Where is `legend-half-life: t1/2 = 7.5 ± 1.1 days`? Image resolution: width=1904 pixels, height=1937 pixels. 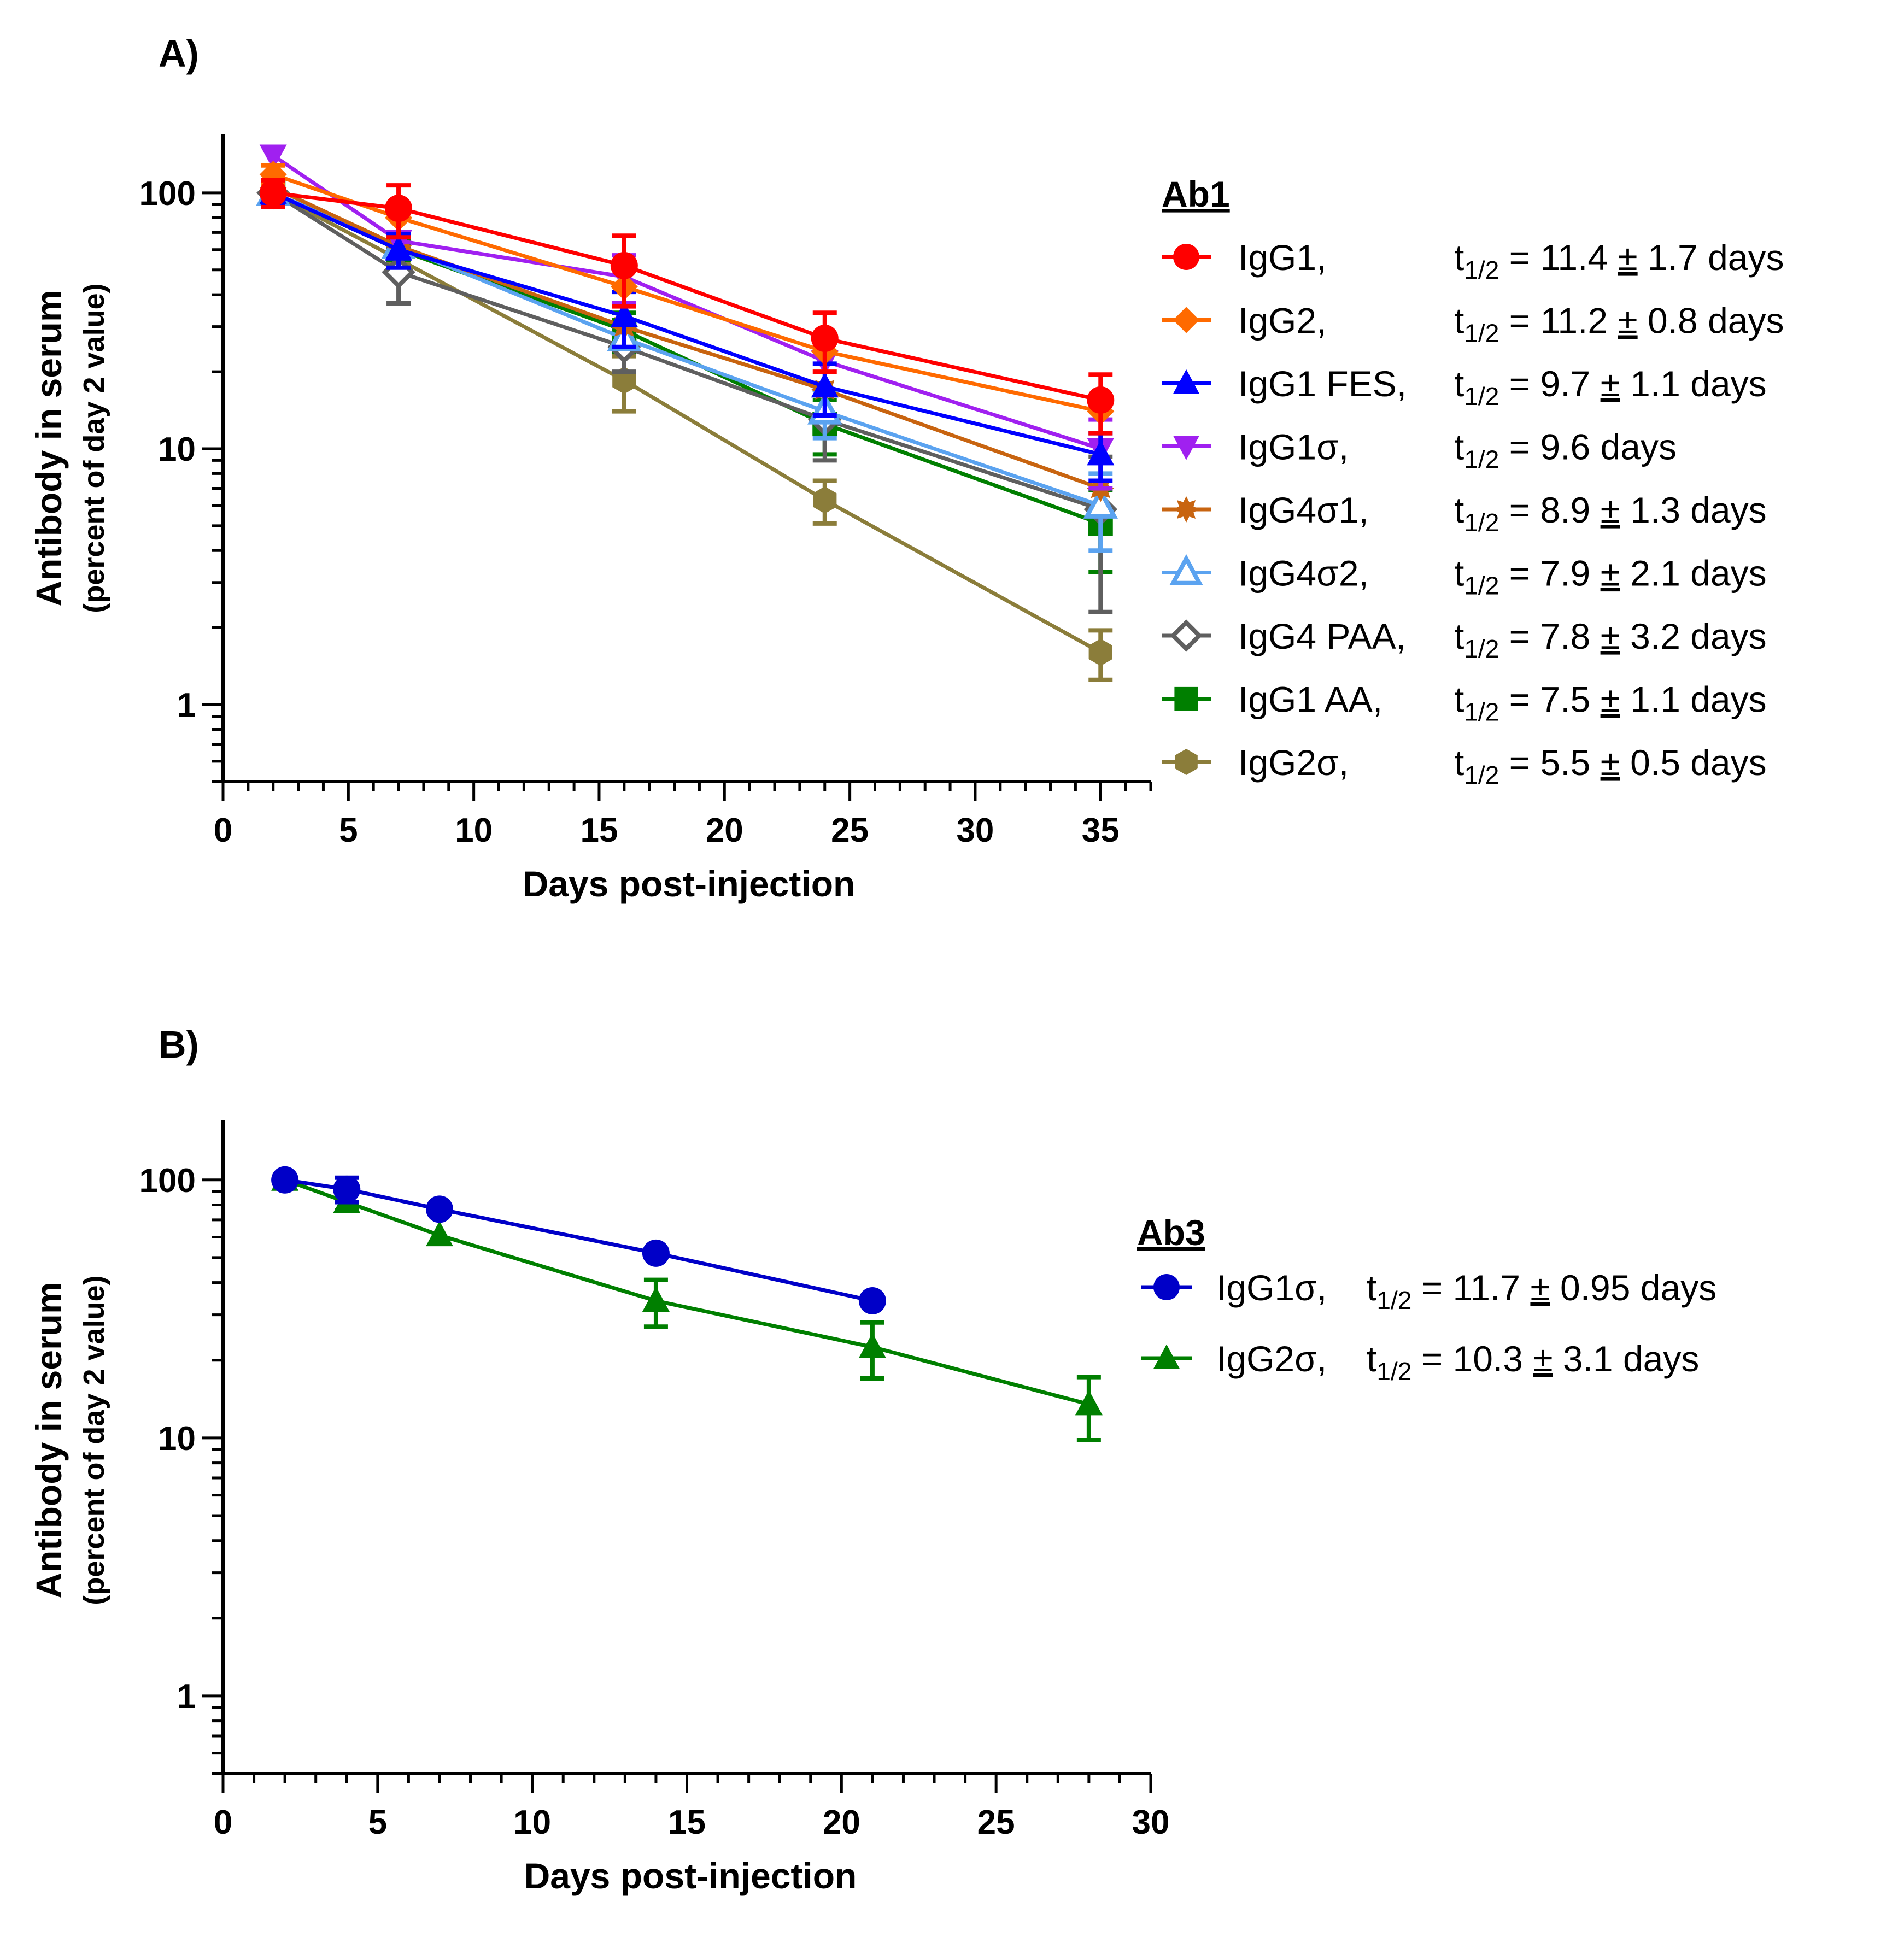
legend-half-life: t1/2 = 7.5 ± 1.1 days is located at coordinates (1610, 702).